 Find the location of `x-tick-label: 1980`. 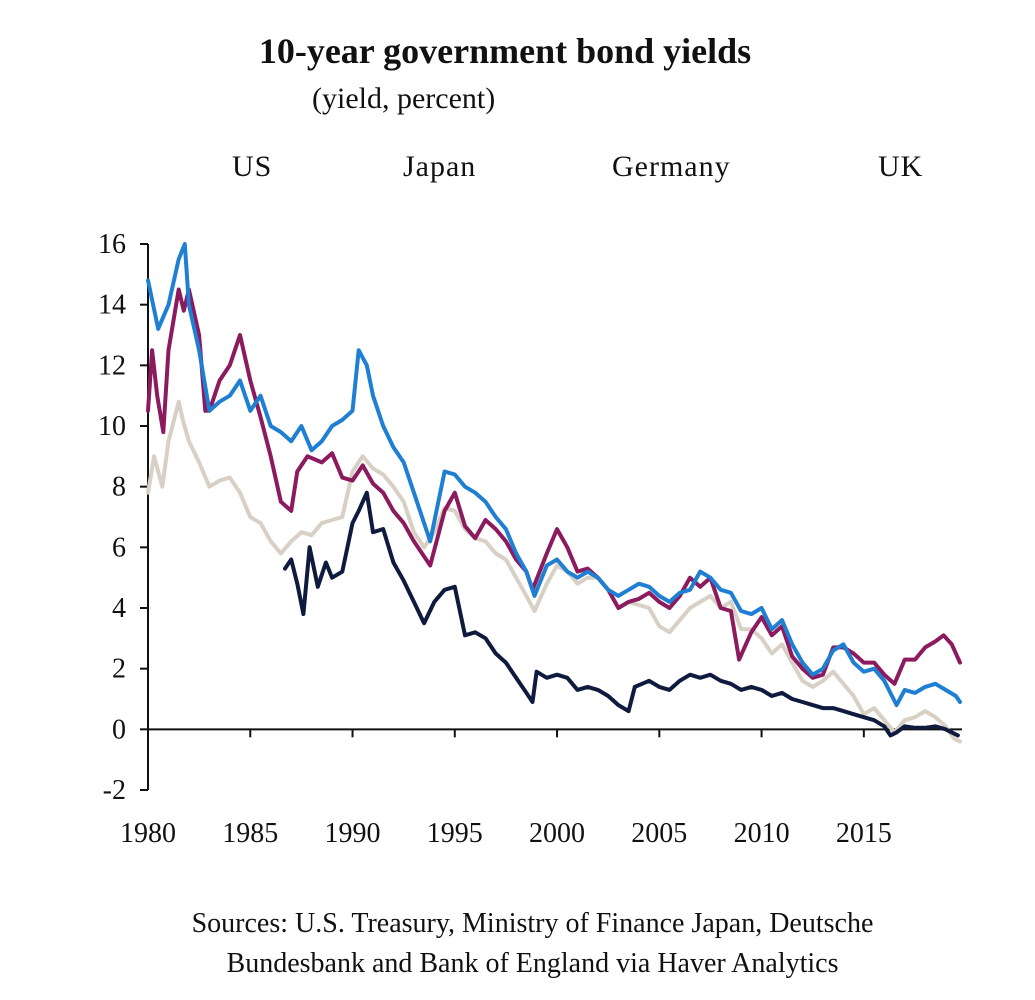

x-tick-label: 1980 is located at coordinates (148, 833).